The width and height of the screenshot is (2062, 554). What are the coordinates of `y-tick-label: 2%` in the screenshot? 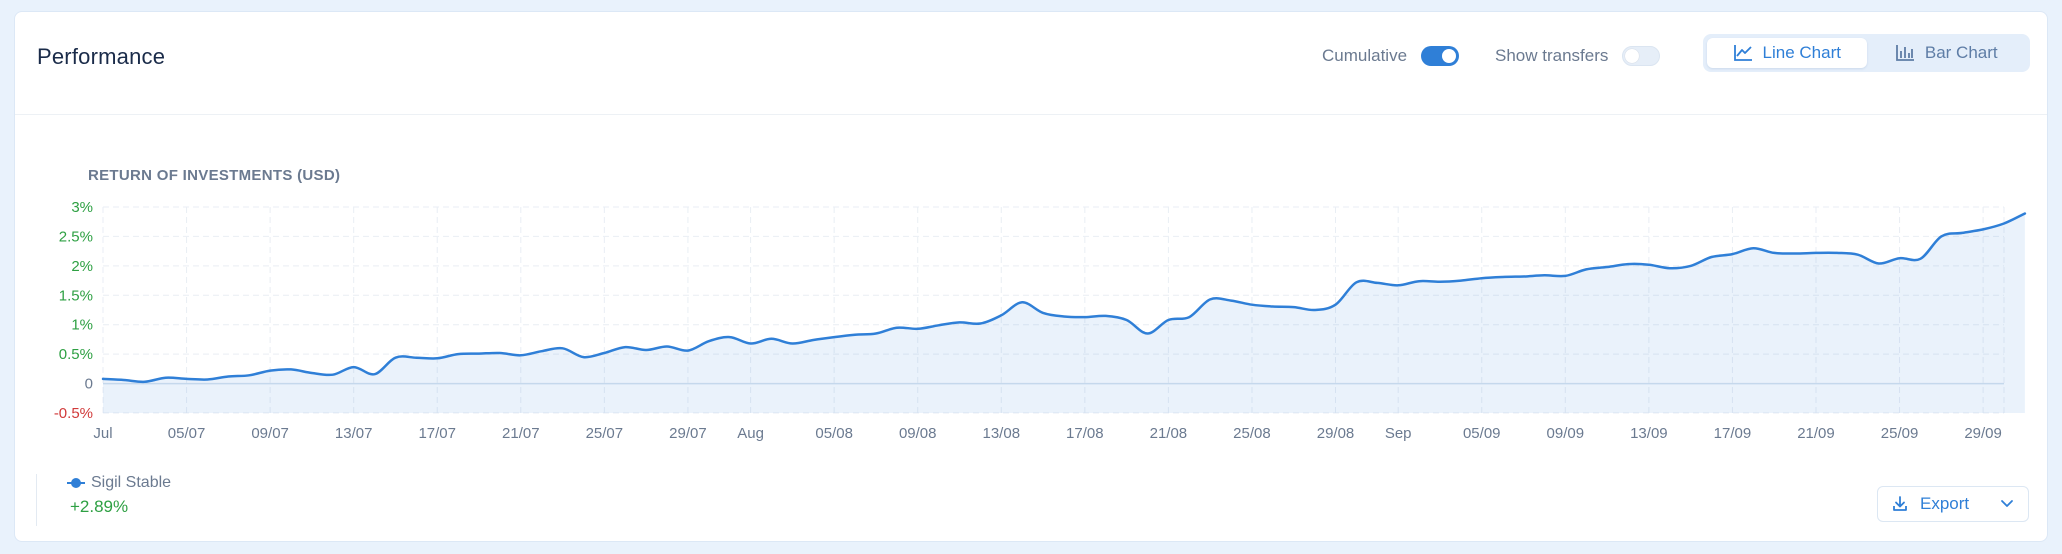 It's located at (82, 266).